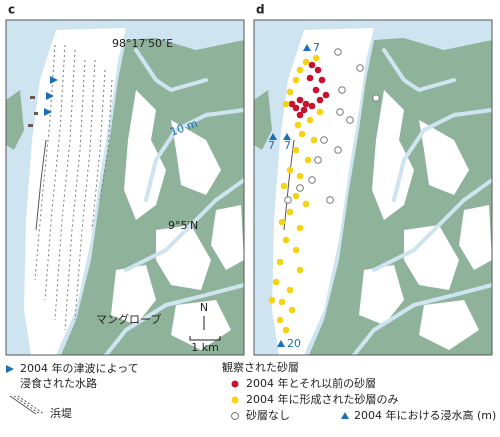 The height and width of the screenshot is (437, 500). Describe the element at coordinates (58, 383) in the screenshot. I see `legend-text: 浸食された水路` at that location.